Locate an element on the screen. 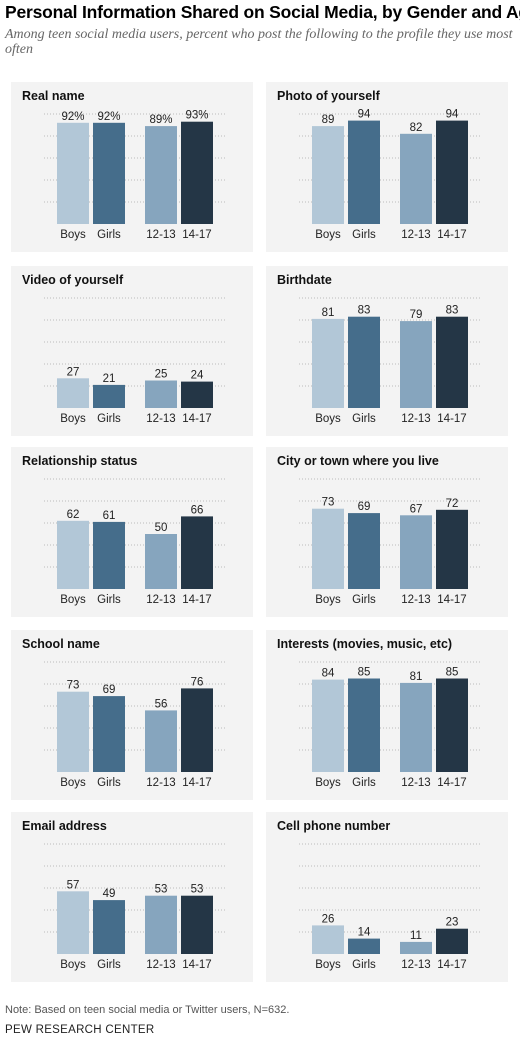 This screenshot has height=1057, width=520. chart-title: Interests (movies, music, etc) is located at coordinates (365, 644).